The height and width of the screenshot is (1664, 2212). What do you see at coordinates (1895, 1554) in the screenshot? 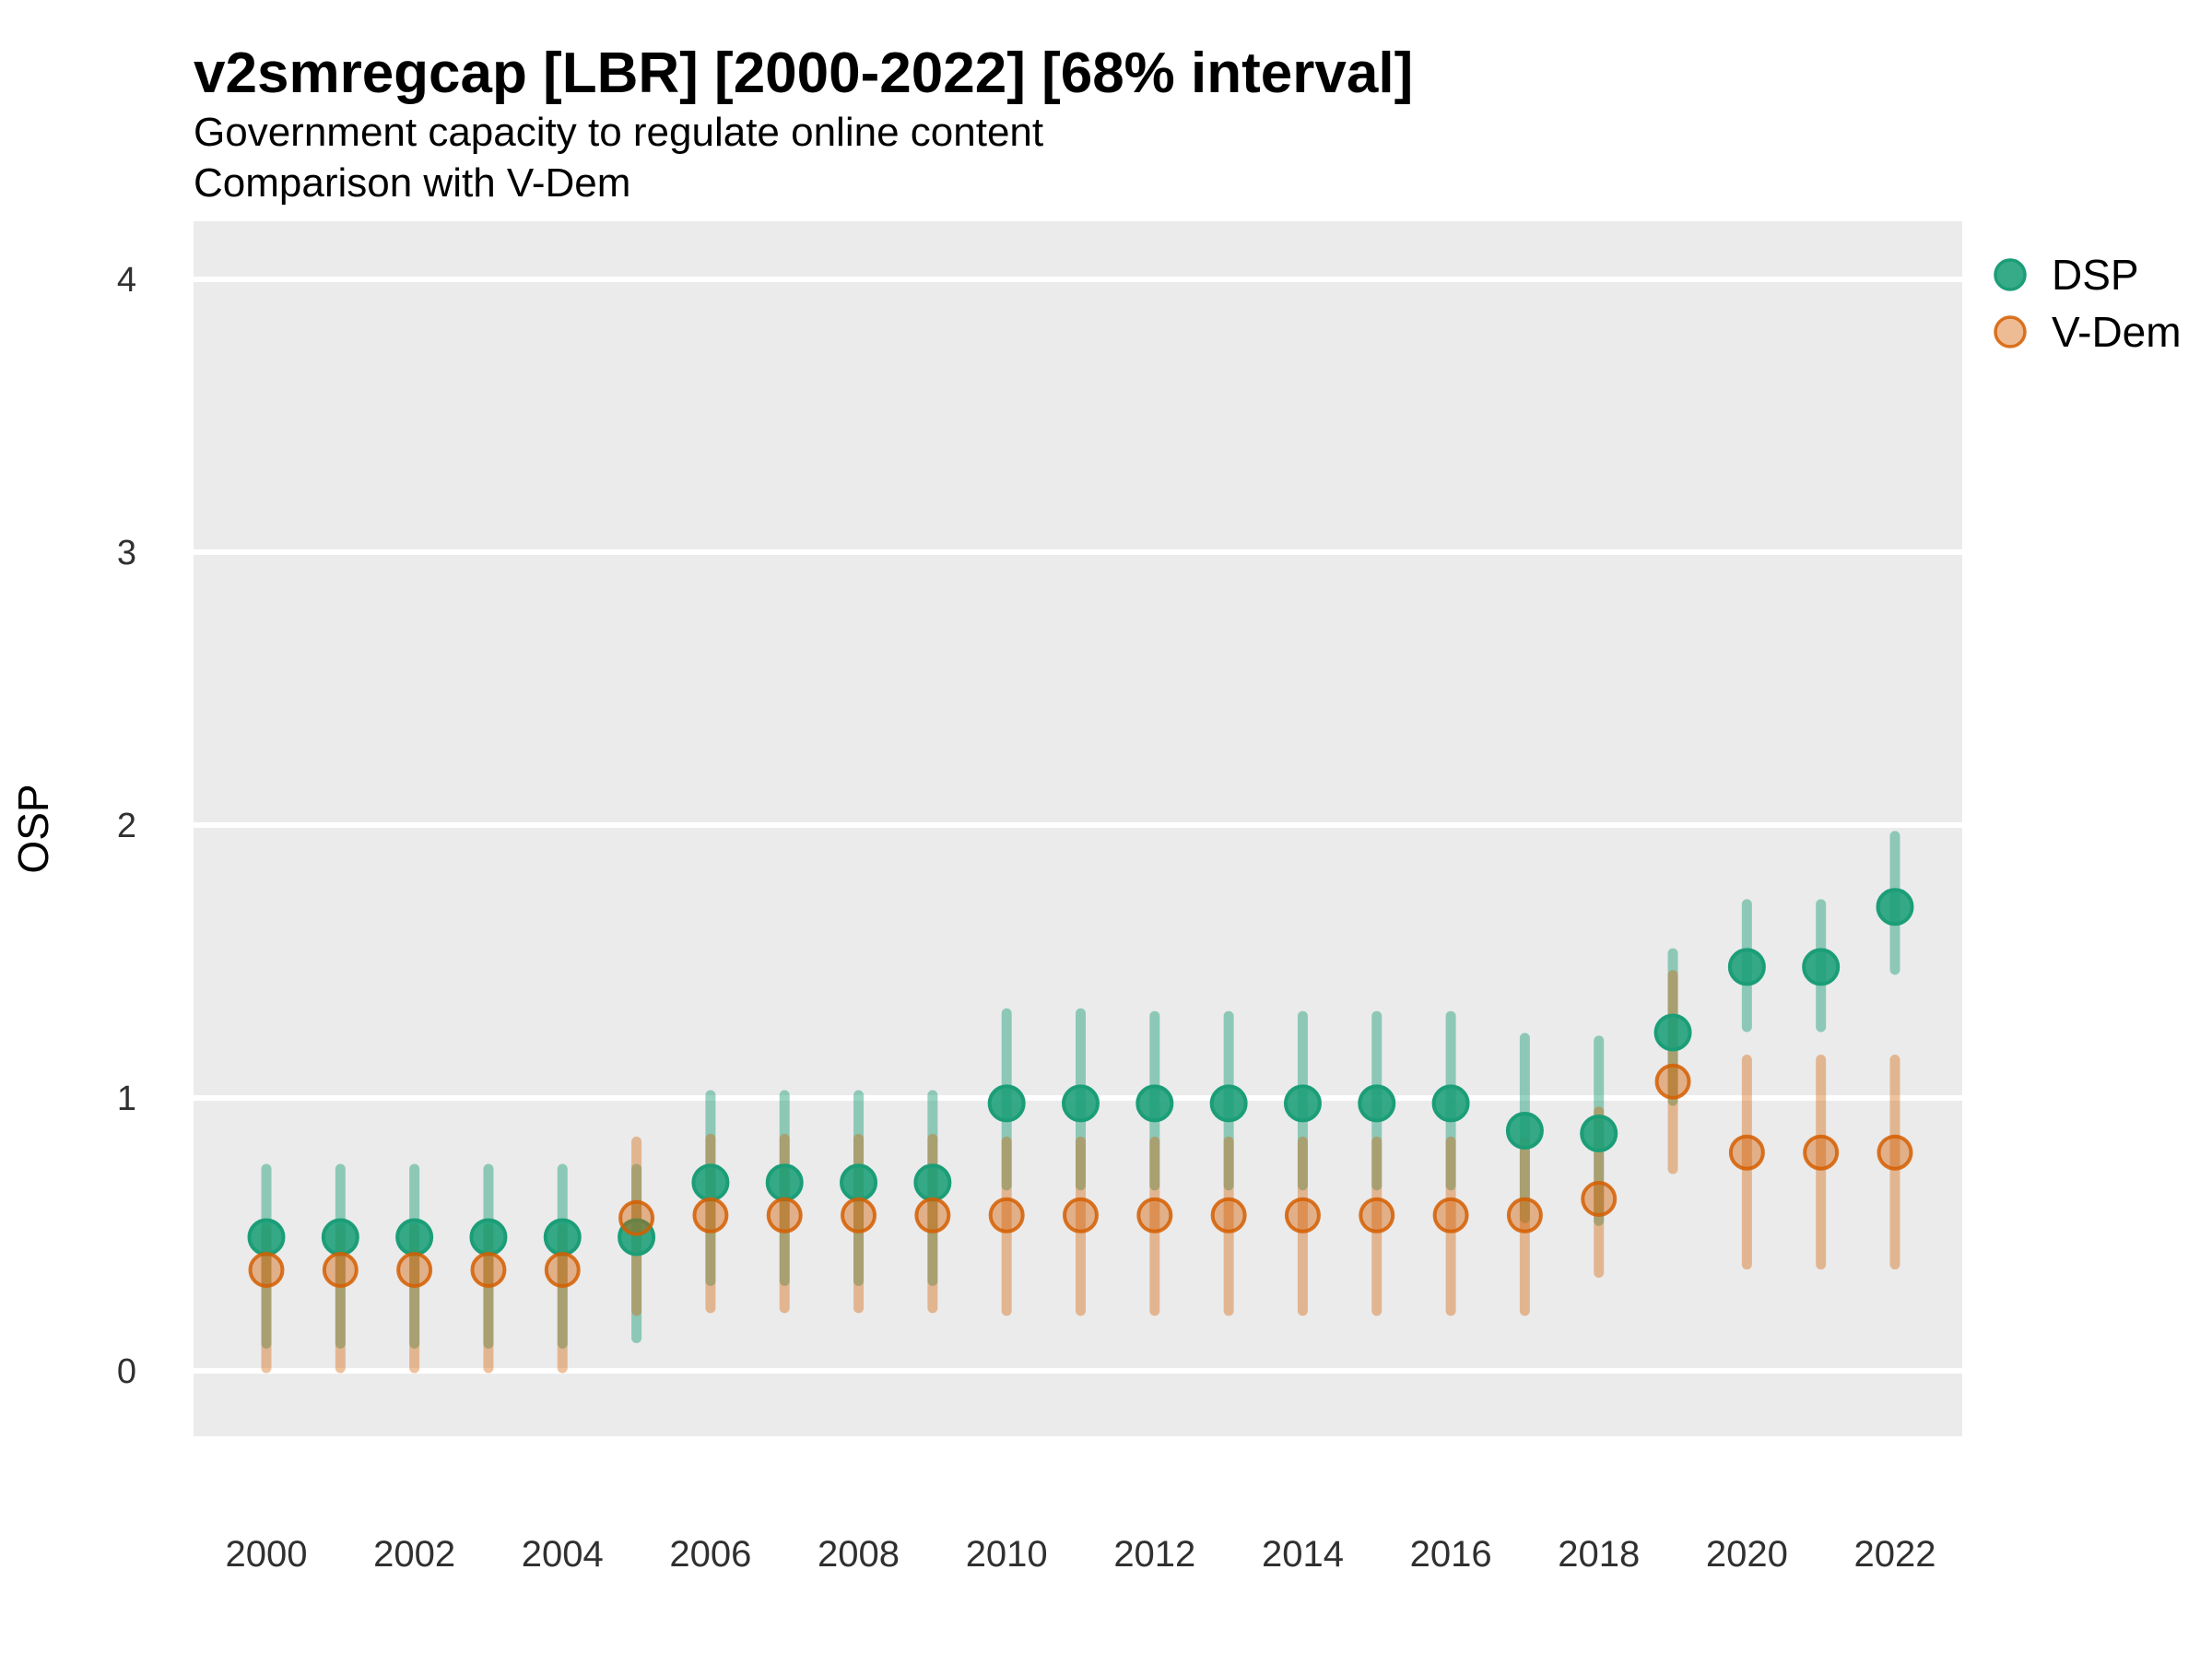
I see `x-tick-label-2022: 2022` at bounding box center [1895, 1554].